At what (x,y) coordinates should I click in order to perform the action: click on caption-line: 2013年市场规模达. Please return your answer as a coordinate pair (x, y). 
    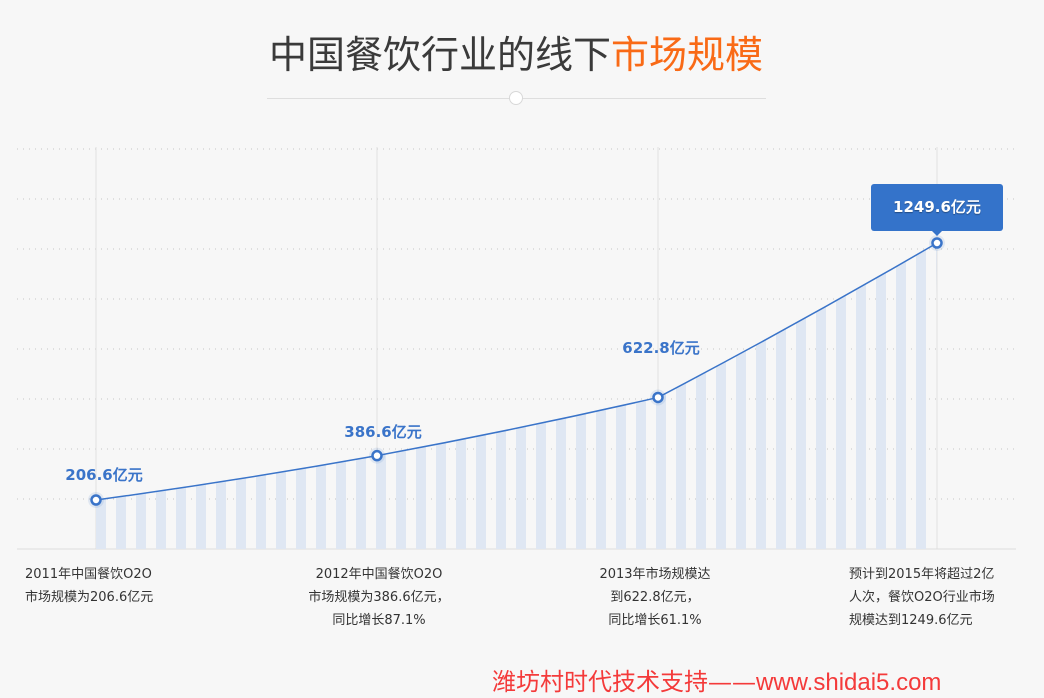
    Looking at the image, I should click on (655, 574).